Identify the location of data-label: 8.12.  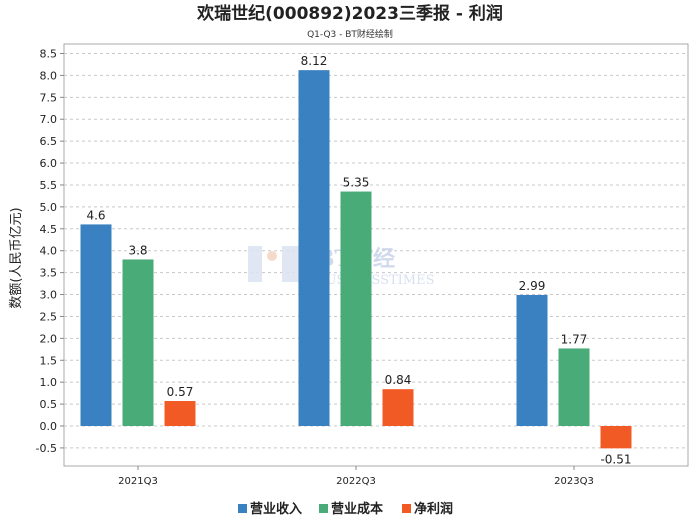
(314, 61).